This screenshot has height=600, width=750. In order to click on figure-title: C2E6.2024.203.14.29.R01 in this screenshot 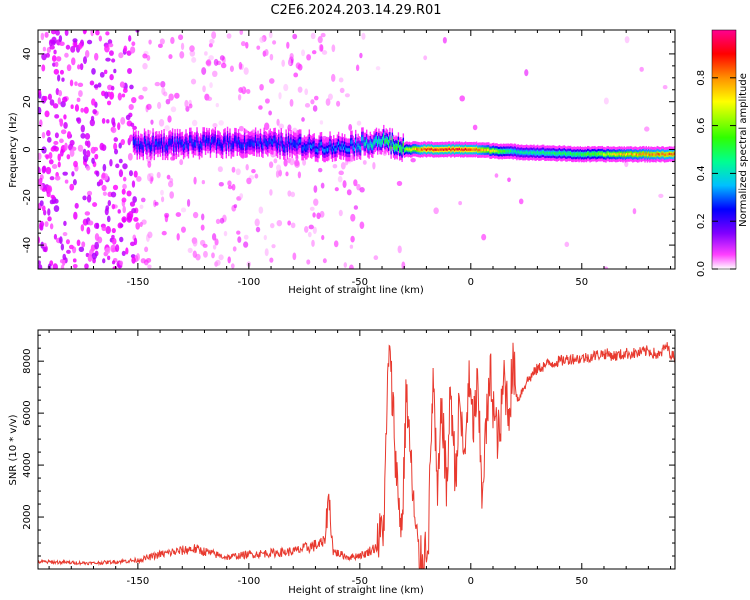, I will do `click(355, 10)`.